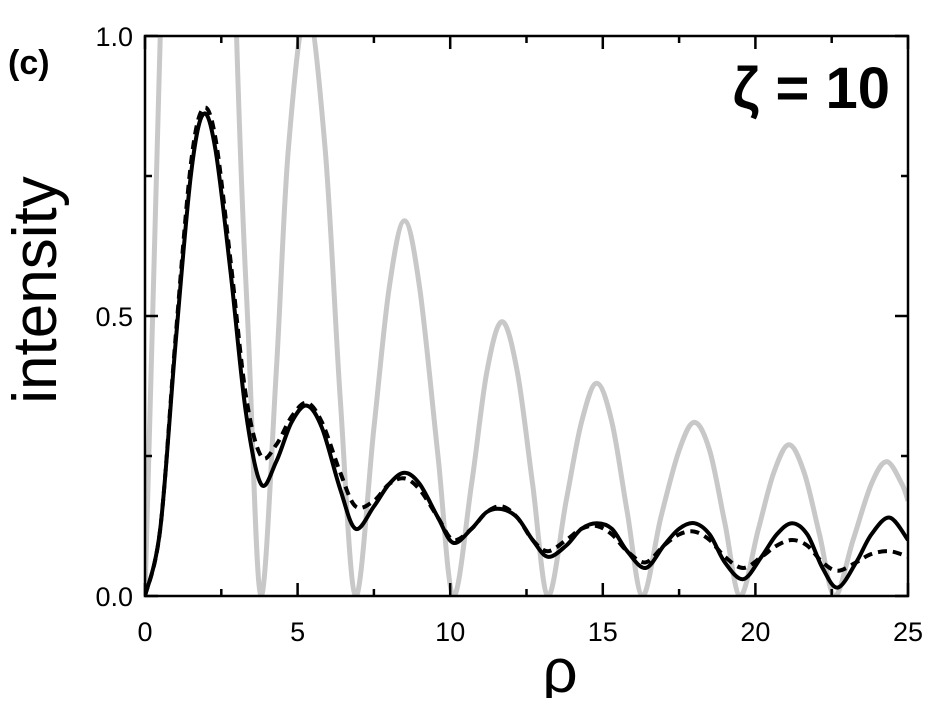 The image size is (937, 703). Describe the element at coordinates (114, 597) in the screenshot. I see `y-tick-label: 0.0` at that location.